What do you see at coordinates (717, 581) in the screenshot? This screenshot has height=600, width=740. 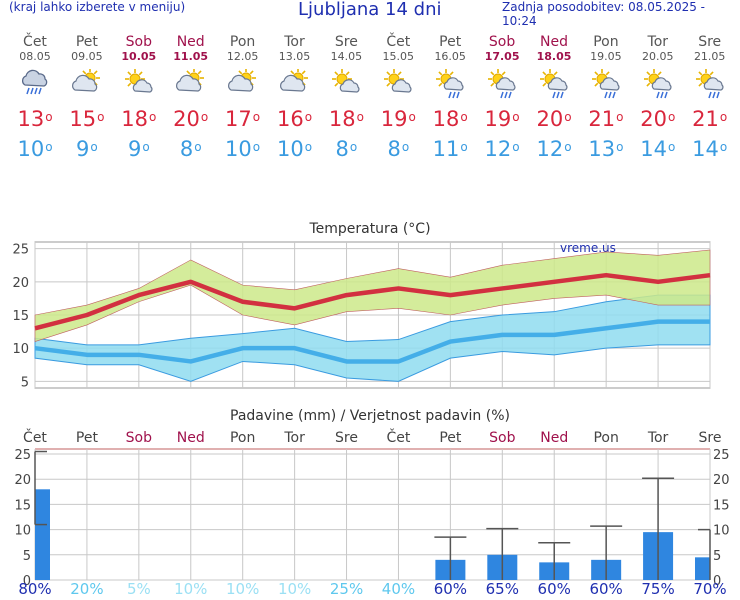 I see `y-tick-label-right: 0` at bounding box center [717, 581].